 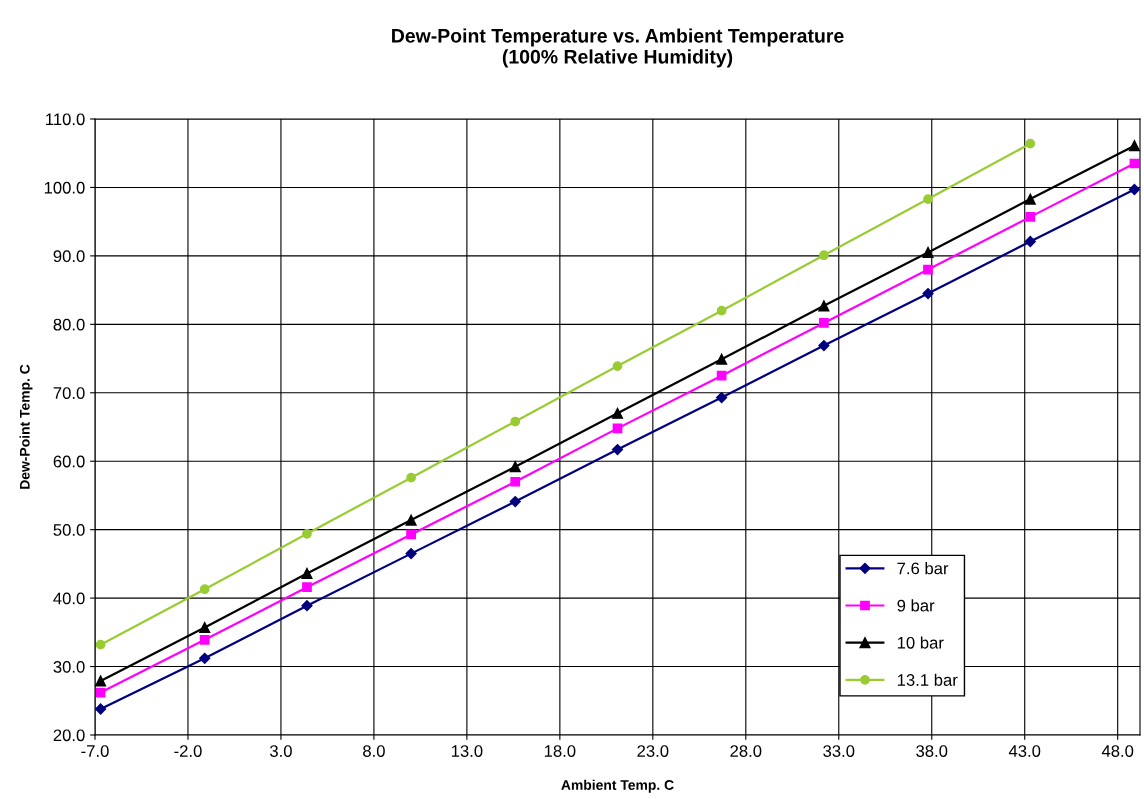 What do you see at coordinates (95, 751) in the screenshot?
I see `x-tick-label: -7.0` at bounding box center [95, 751].